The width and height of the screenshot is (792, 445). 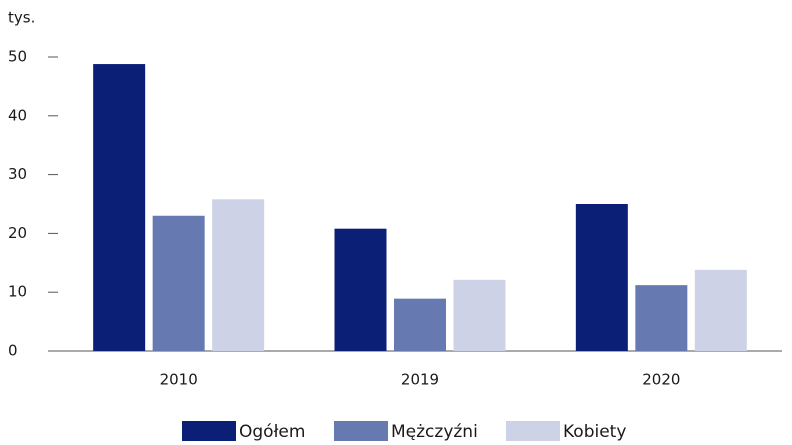 I want to click on x-tick-label: 2020, so click(x=661, y=380).